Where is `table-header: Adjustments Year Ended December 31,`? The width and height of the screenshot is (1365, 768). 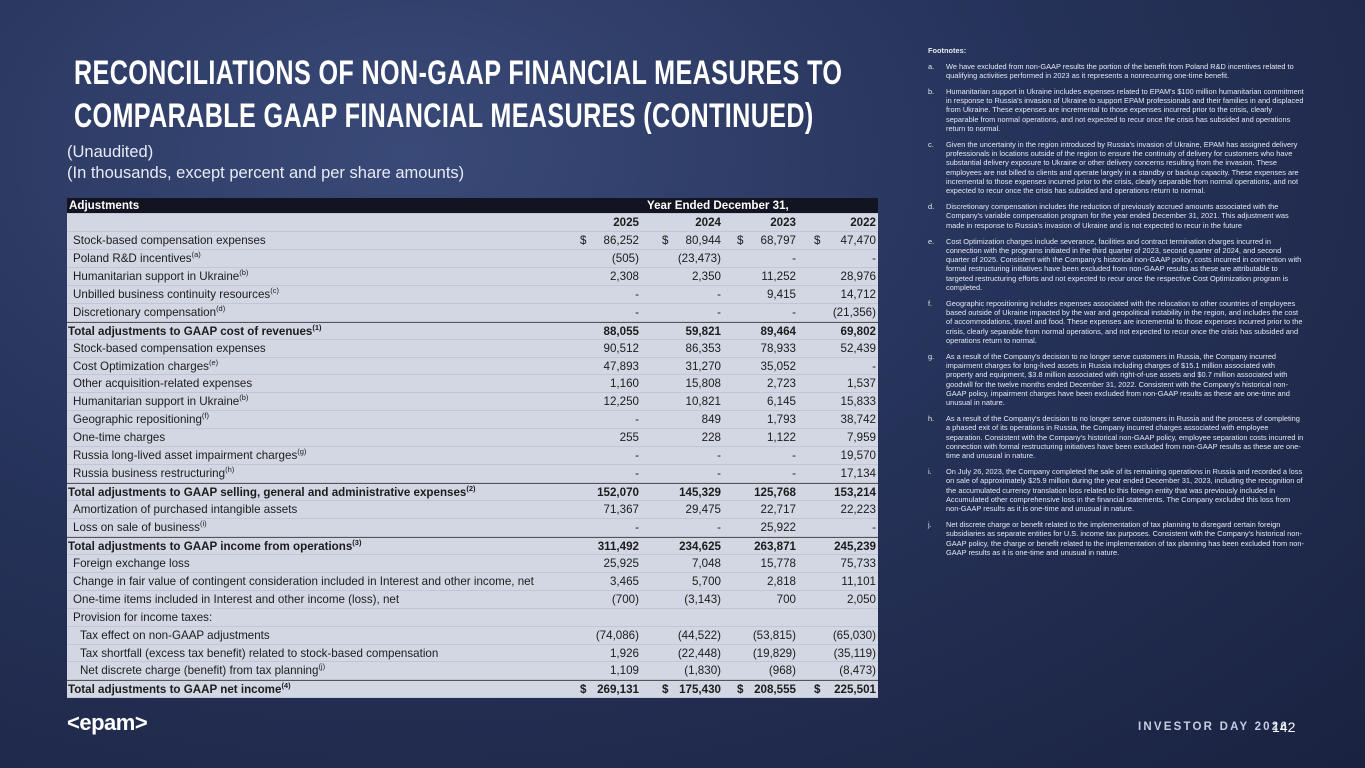 table-header: Adjustments Year Ended December 31, is located at coordinates (472, 206).